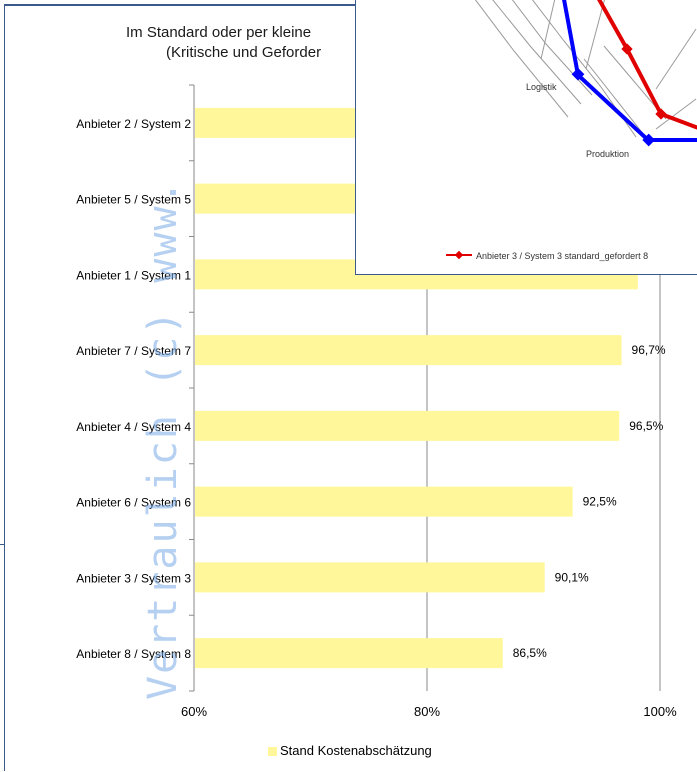 Image resolution: width=697 pixels, height=772 pixels. I want to click on radar-grid, so click(585, 70).